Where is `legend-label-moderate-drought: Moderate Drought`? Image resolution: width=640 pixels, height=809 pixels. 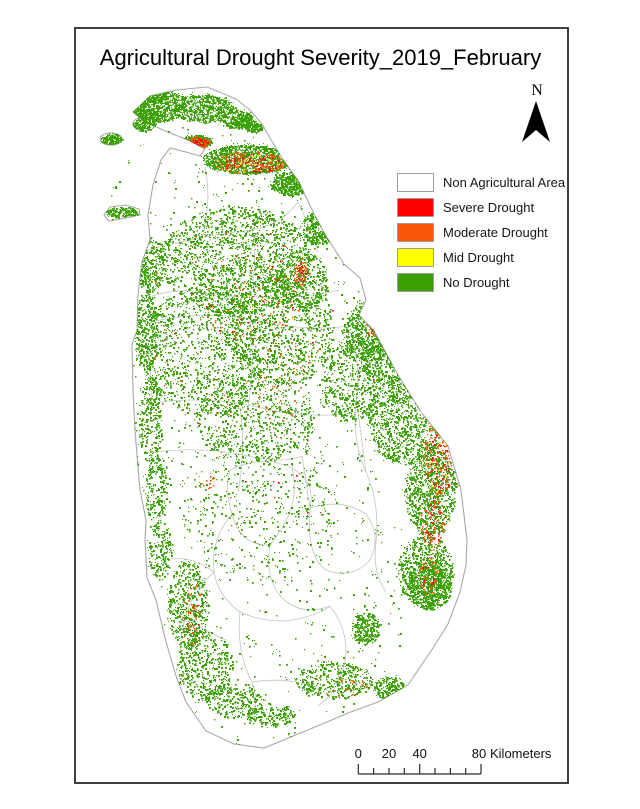
legend-label-moderate-drought: Moderate Drought is located at coordinates (495, 232).